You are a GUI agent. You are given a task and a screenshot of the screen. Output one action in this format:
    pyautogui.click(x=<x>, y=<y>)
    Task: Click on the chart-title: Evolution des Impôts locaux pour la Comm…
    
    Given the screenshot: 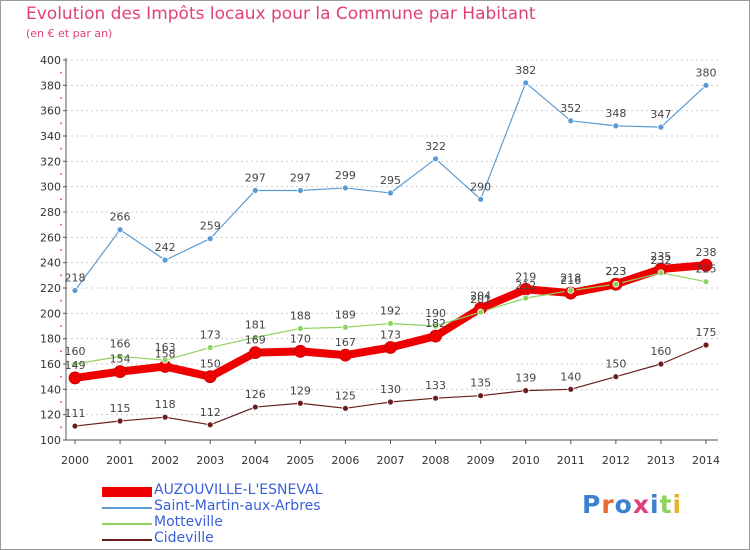 What is the action you would take?
    pyautogui.click(x=281, y=14)
    